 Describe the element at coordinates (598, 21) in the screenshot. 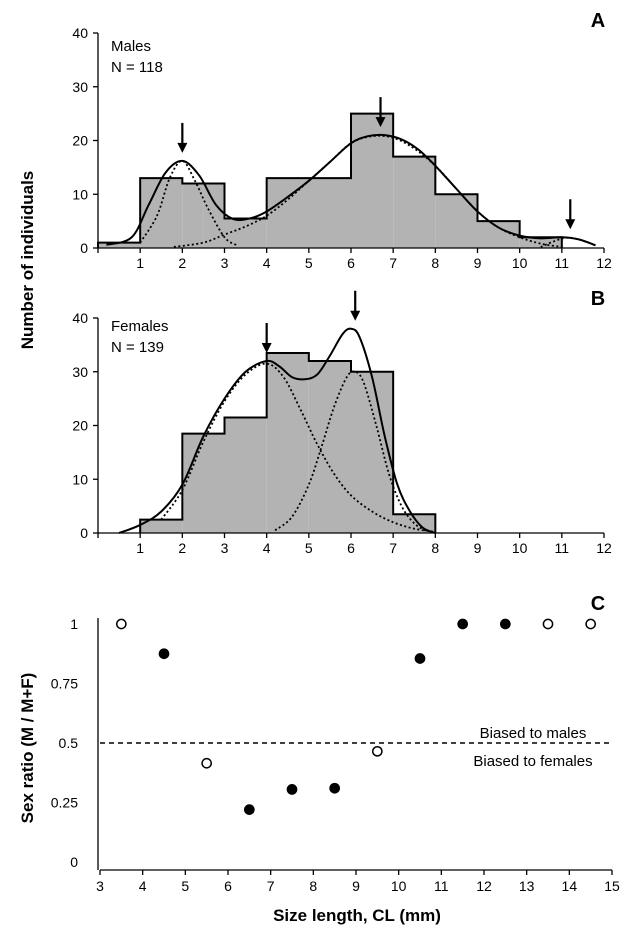

I see `panel-a-letter: A` at that location.